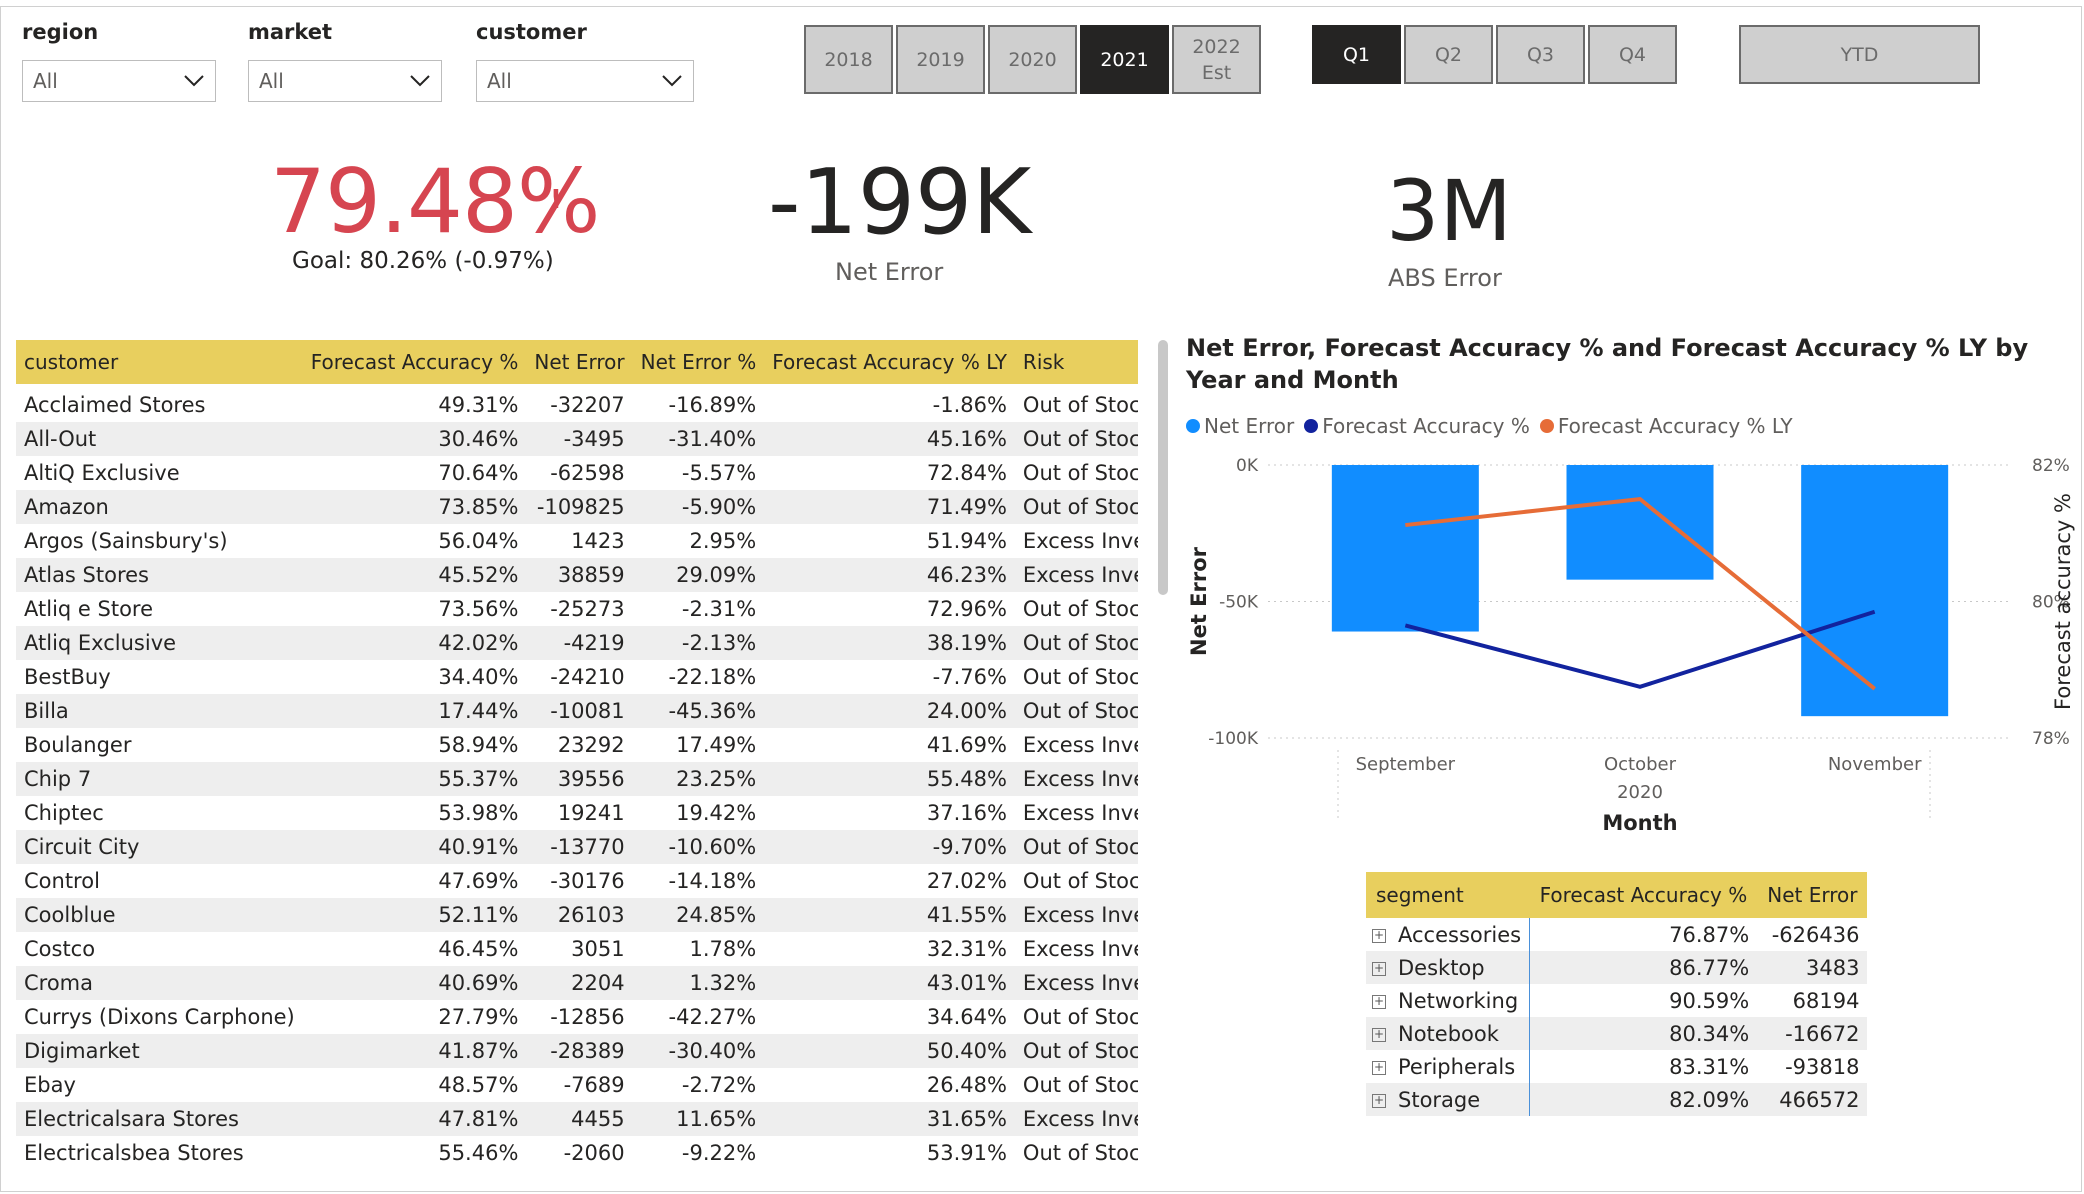 This screenshot has height=1194, width=2084. Describe the element at coordinates (478, 881) in the screenshot. I see `table-cell: 47.69%` at that location.